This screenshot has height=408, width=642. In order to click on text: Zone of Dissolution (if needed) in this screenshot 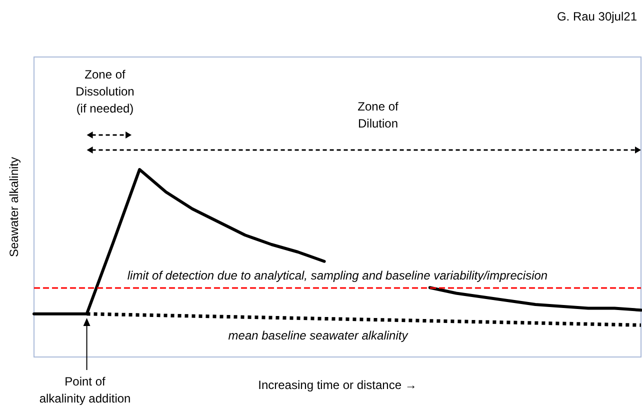, I will do `click(105, 92)`.